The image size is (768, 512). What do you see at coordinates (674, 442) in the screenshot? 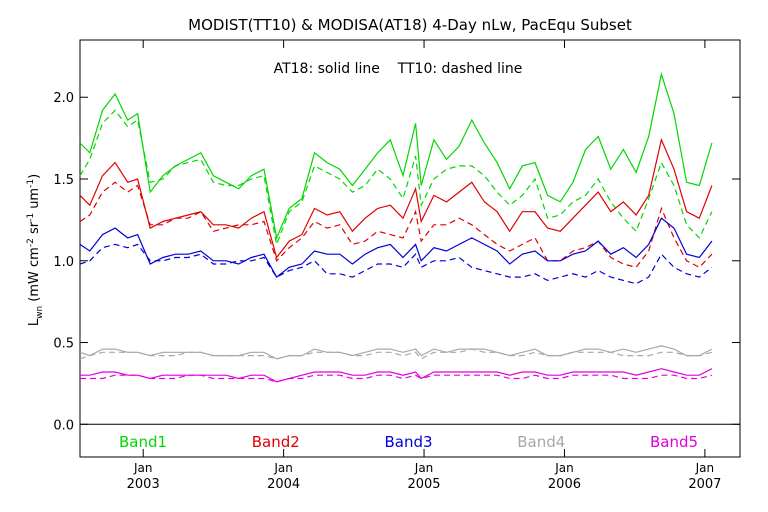
I see `legend-band5: Band5` at bounding box center [674, 442].